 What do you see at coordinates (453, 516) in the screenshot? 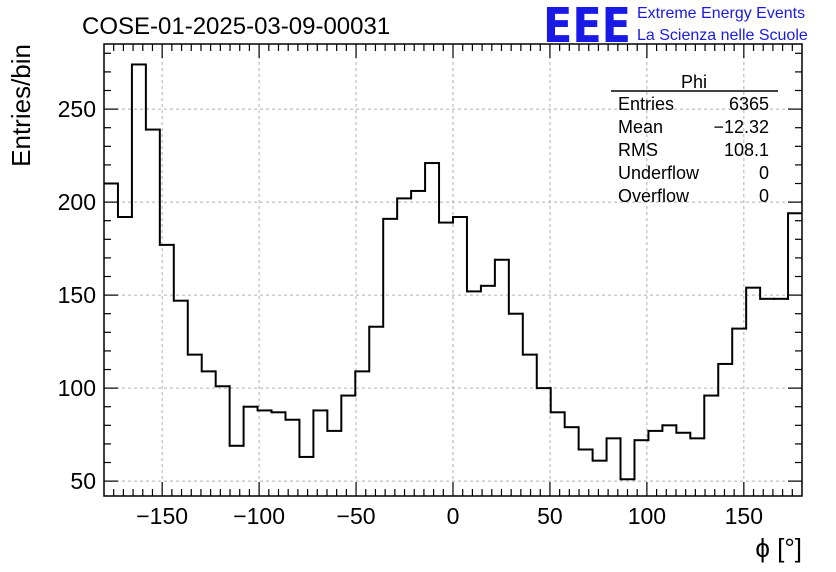
I see `x-tick-label: 0` at bounding box center [453, 516].